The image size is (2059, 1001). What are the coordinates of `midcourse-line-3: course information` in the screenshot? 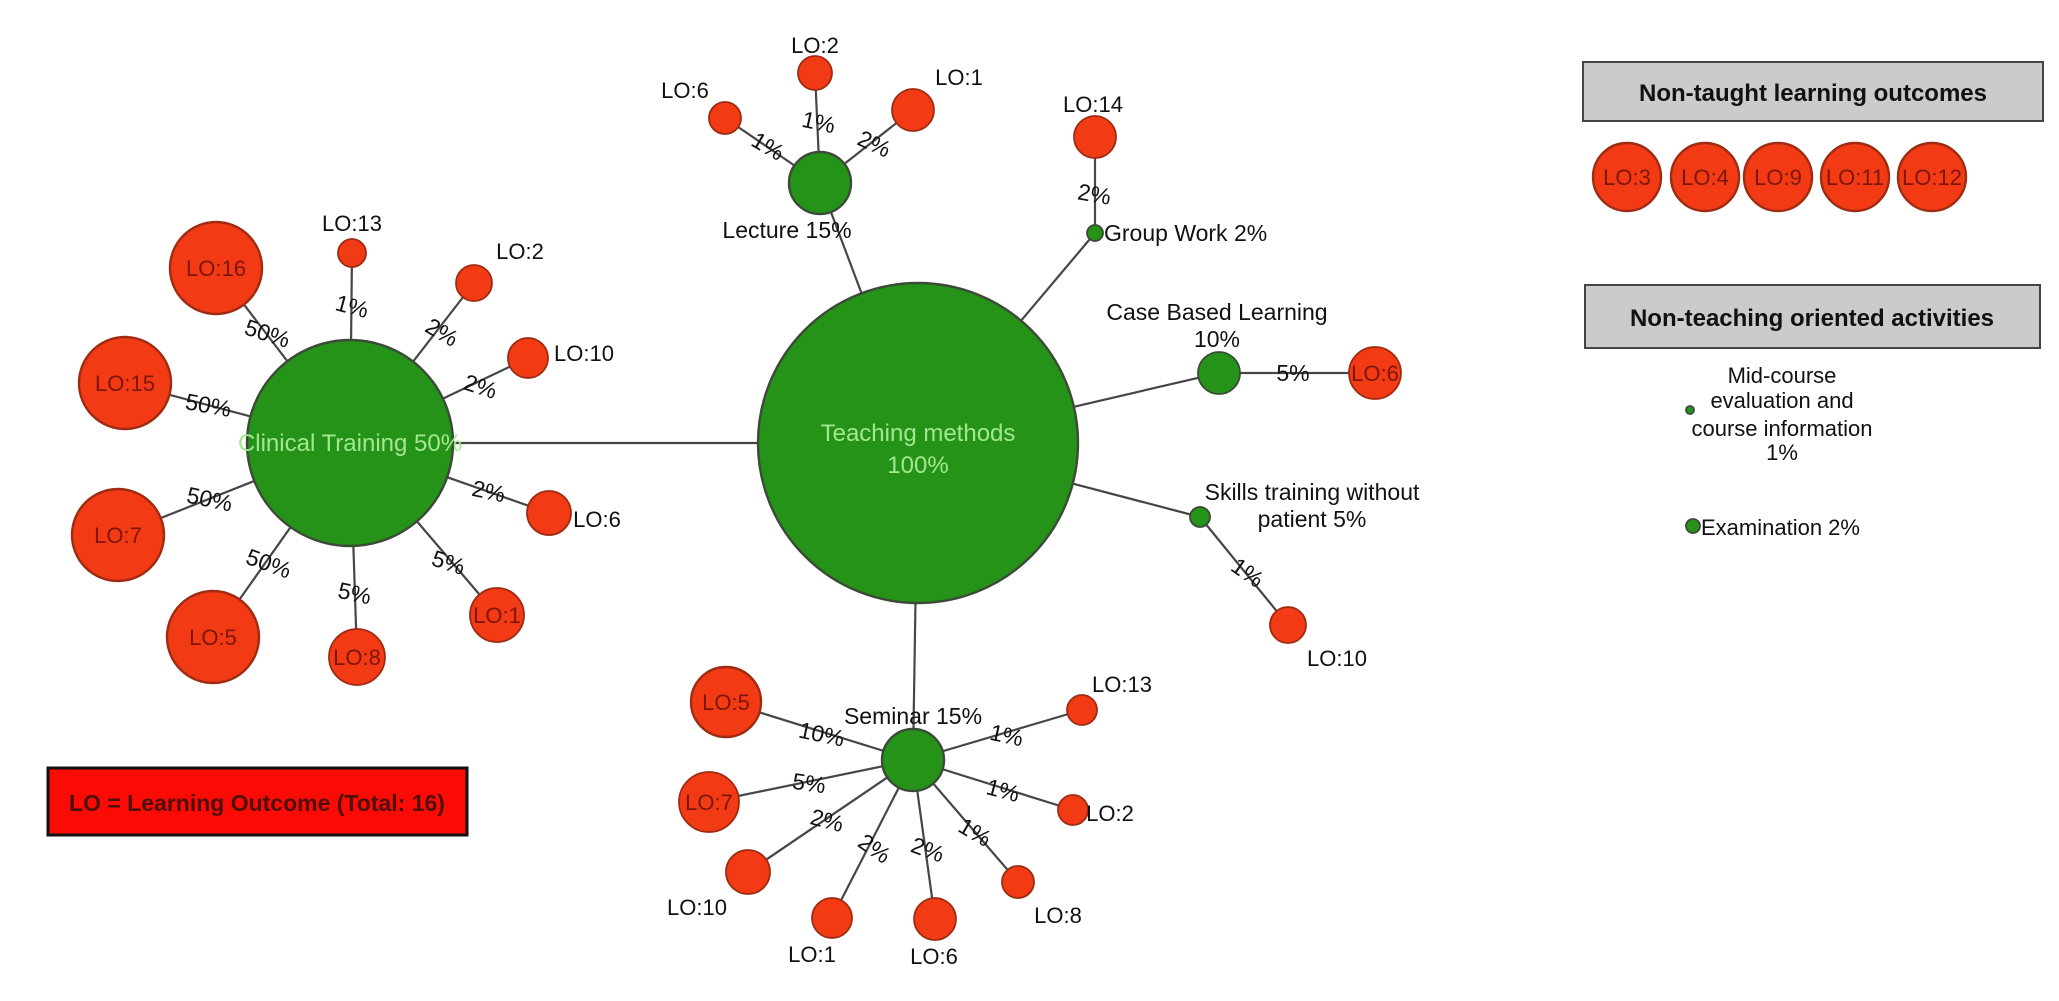 It's located at (1782, 428).